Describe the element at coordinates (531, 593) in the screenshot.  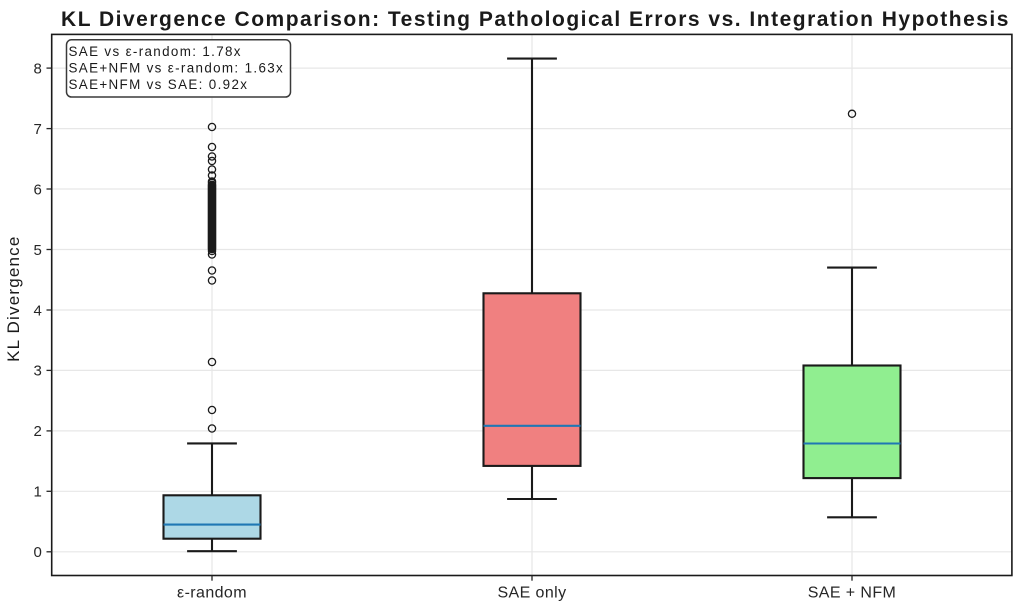
I see `svg-text: SAE only` at that location.